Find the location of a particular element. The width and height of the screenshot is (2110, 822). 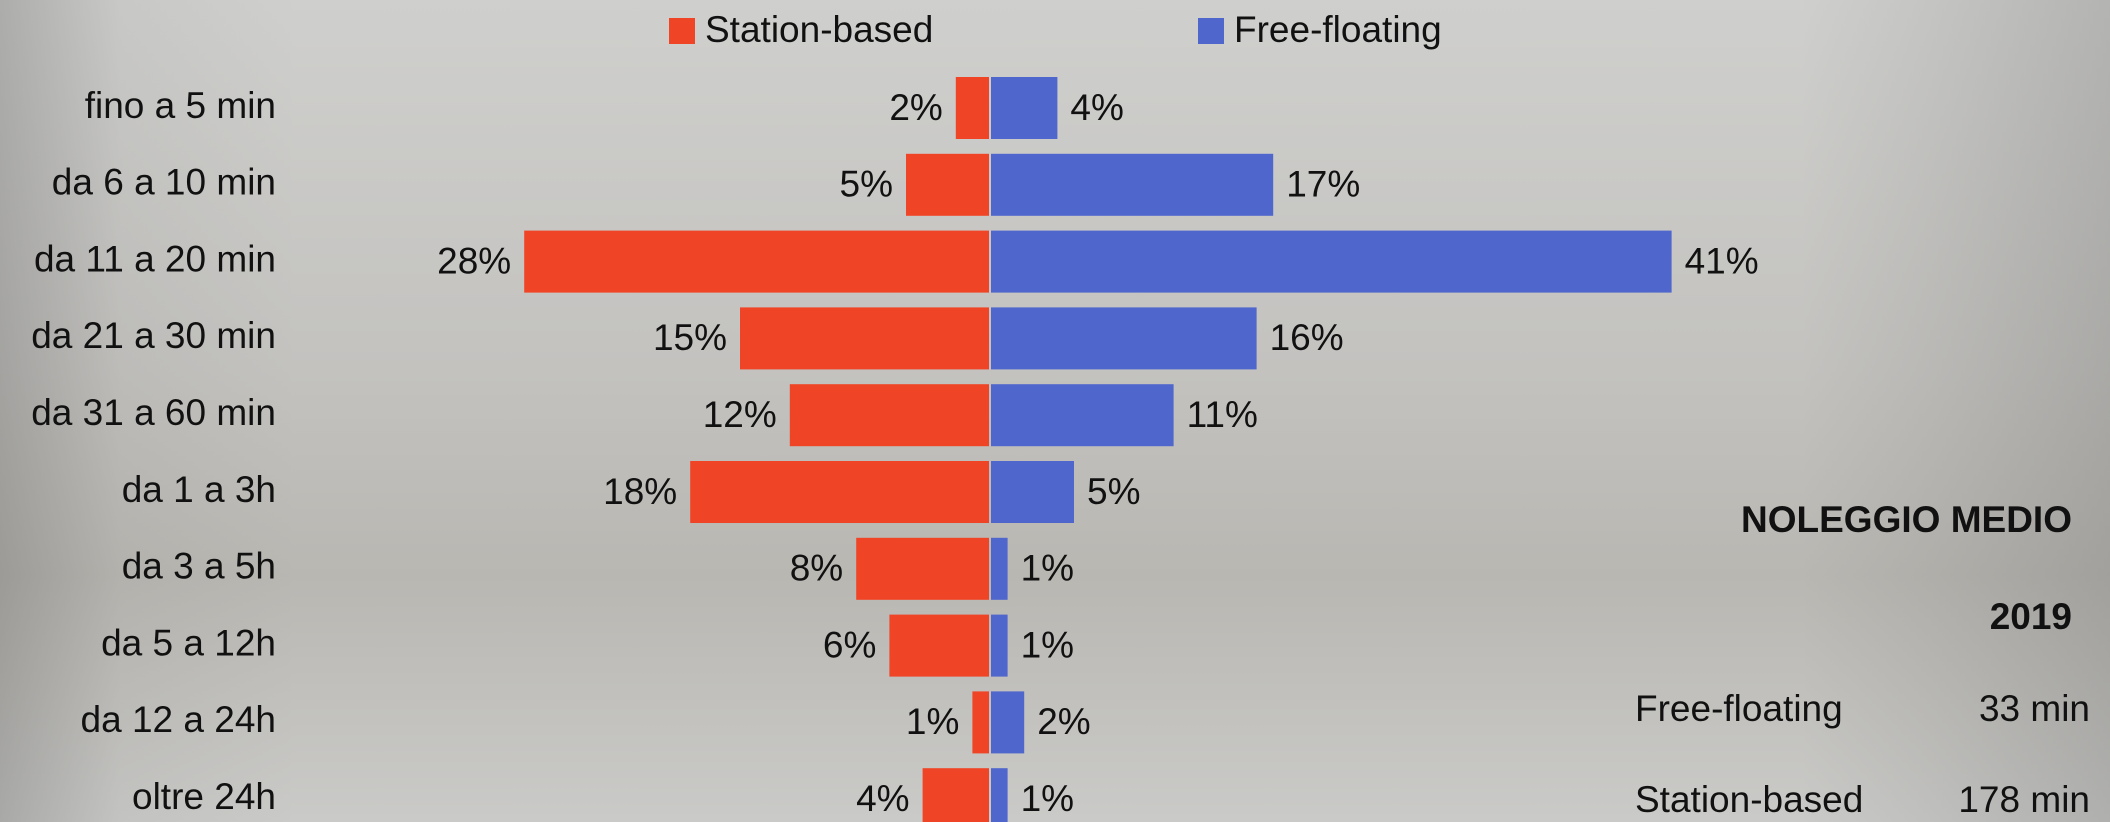

category-label: fino a 5 min is located at coordinates (180, 105).